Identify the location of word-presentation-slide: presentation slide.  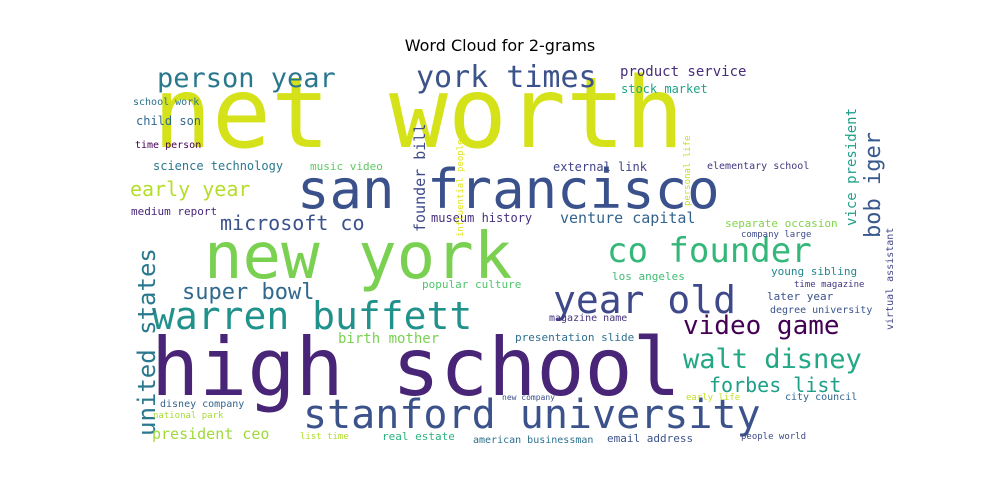
(574, 337).